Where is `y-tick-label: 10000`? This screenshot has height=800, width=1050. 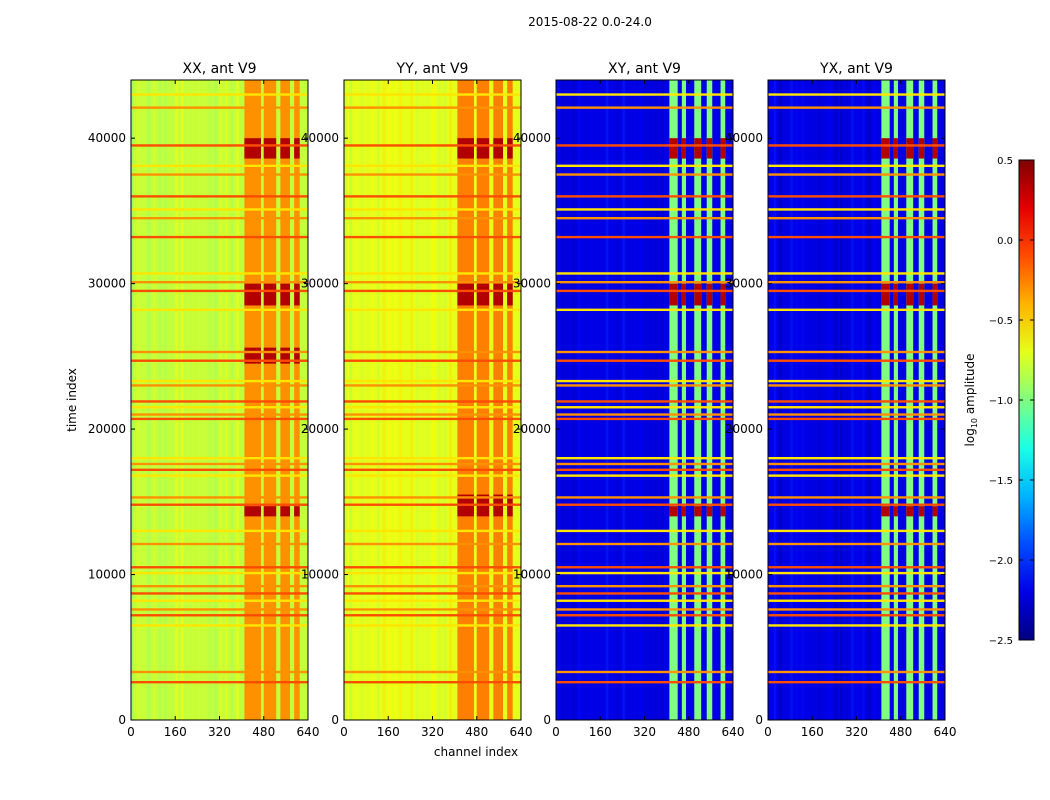
y-tick-label: 10000 is located at coordinates (320, 575).